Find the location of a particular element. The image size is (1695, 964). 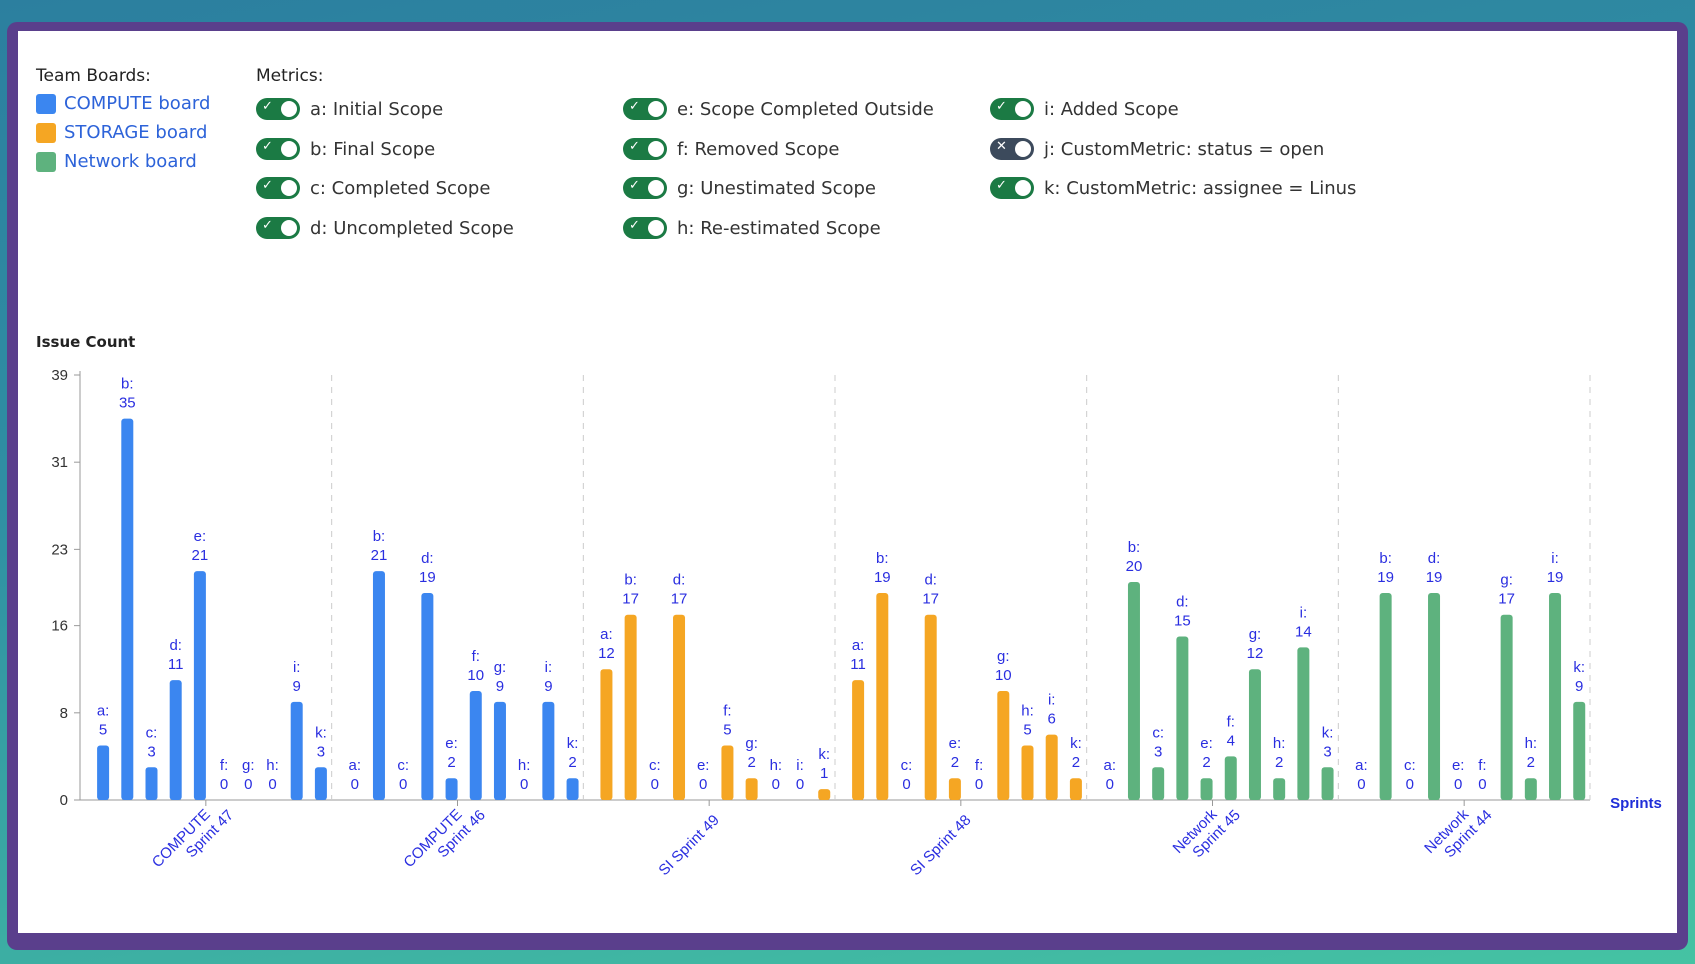

legend-label: COMPUTE board is located at coordinates (137, 103).